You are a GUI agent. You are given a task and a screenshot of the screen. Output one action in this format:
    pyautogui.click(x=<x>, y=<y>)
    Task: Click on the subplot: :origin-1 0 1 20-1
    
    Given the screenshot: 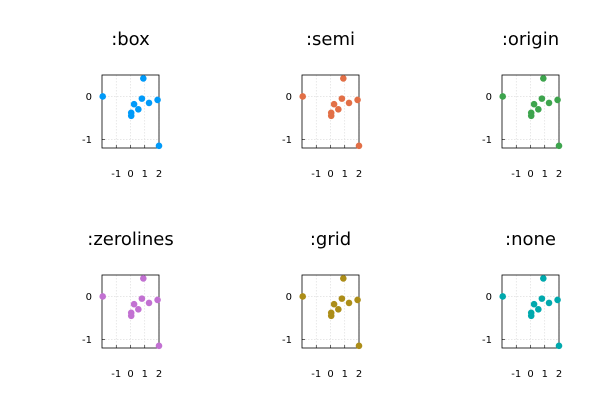 What is the action you would take?
    pyautogui.click(x=522, y=104)
    